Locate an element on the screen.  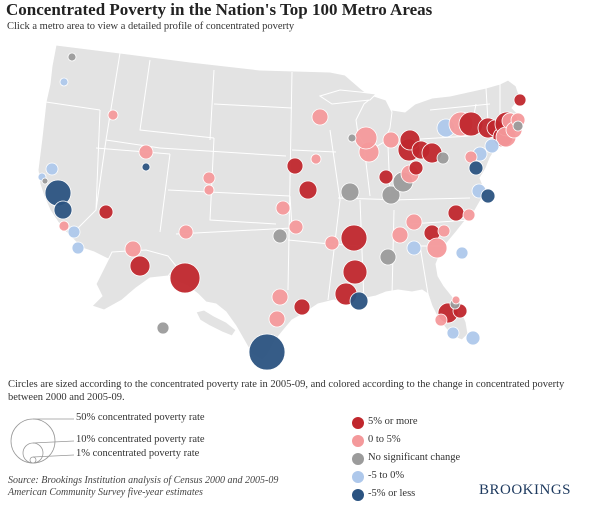
size-legend-label-medium: 10% concentrated poverty rate is located at coordinates (140, 439).